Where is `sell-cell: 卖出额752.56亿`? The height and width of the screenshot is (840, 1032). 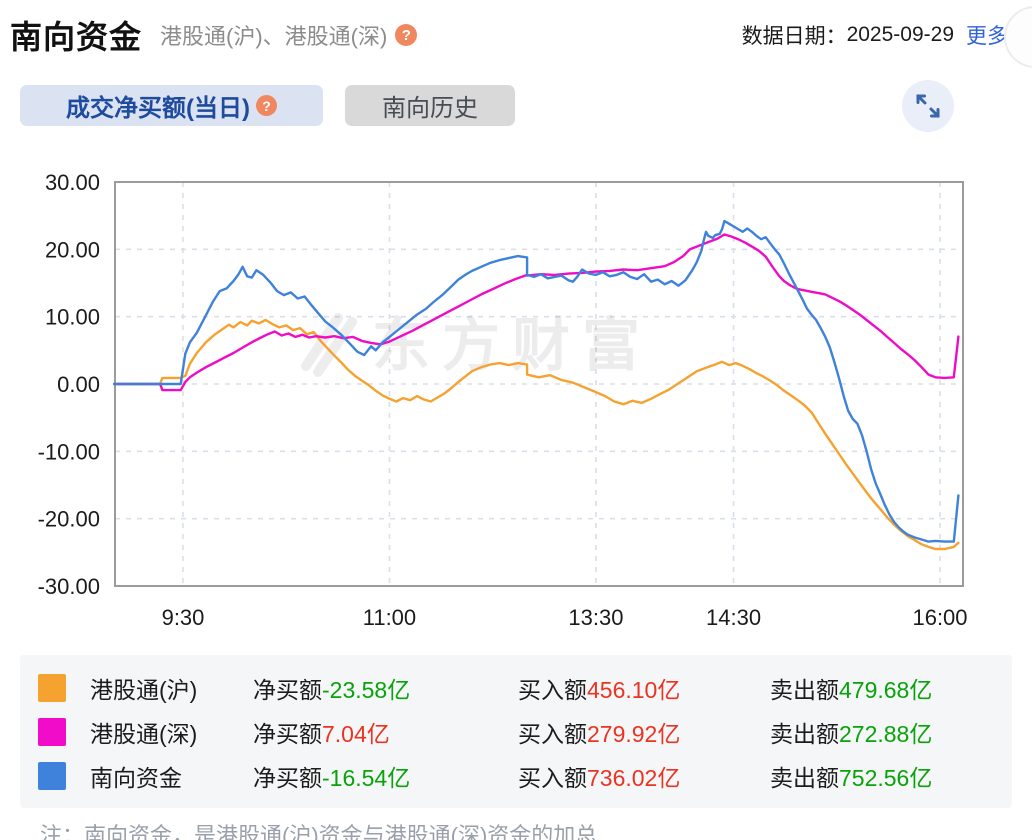
sell-cell: 卖出额752.56亿 is located at coordinates (851, 776).